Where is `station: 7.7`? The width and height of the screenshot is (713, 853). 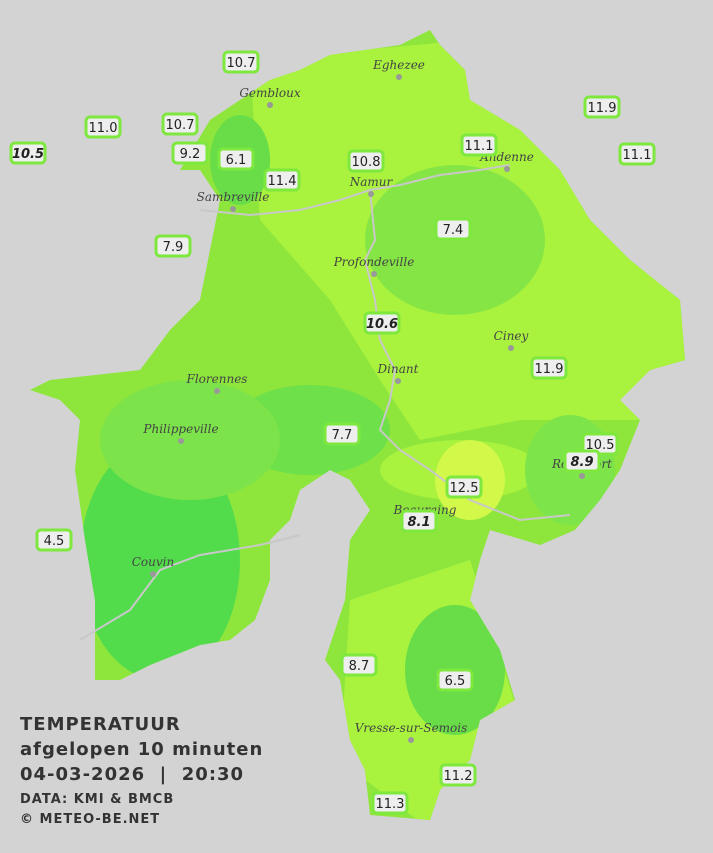 station: 7.7 is located at coordinates (342, 434).